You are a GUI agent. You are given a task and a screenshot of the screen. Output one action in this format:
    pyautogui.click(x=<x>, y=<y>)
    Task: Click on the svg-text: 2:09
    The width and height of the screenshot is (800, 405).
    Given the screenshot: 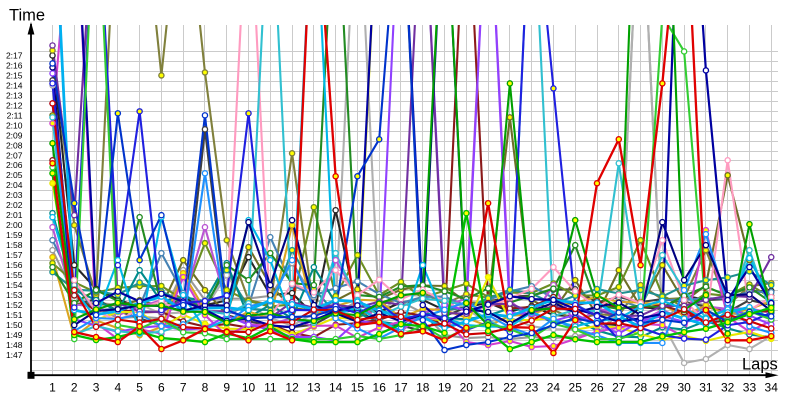 What is the action you would take?
    pyautogui.click(x=14, y=135)
    